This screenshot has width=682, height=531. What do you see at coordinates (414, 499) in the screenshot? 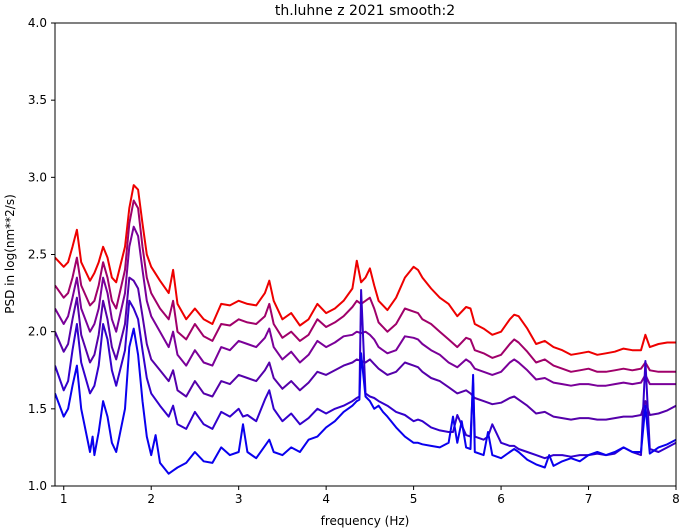
I see `x-tick-label: 5` at bounding box center [414, 499].